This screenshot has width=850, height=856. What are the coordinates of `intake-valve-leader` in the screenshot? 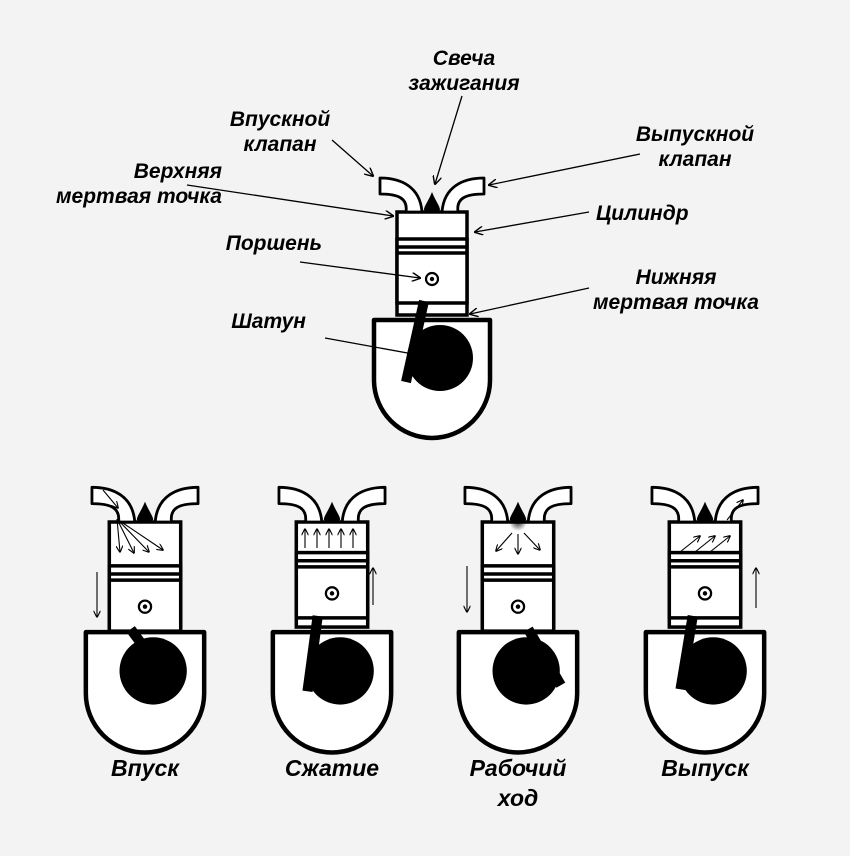 It's located at (352, 157).